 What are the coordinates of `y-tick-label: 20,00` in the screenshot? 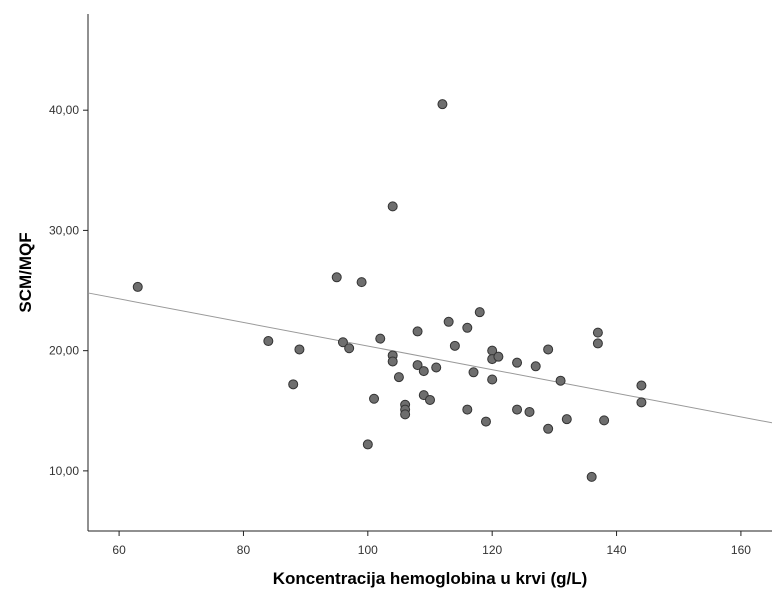 It's located at (64, 351).